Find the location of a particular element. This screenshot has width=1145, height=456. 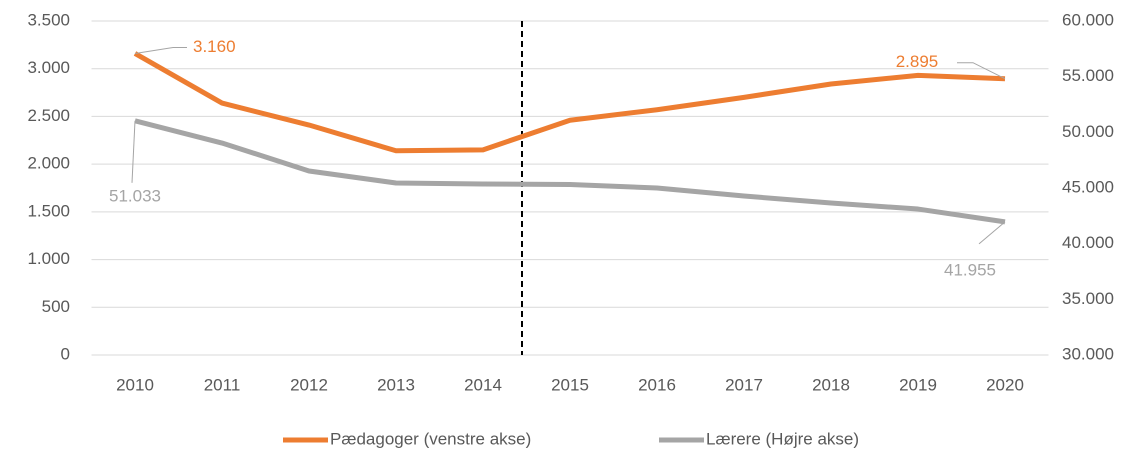

y2-tick-label: 30.000 is located at coordinates (1088, 353).